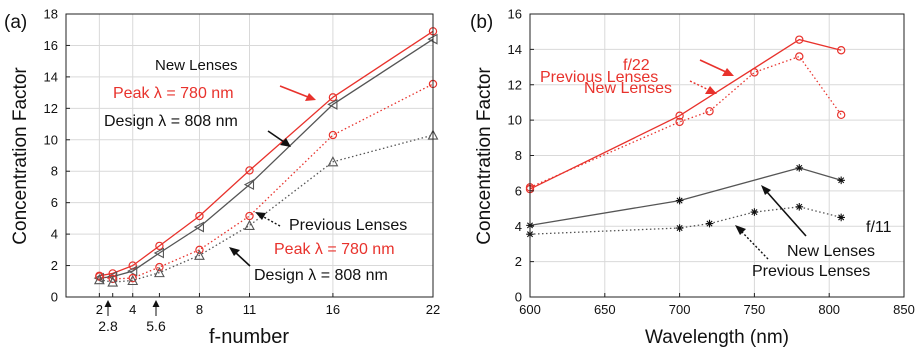 The width and height of the screenshot is (916, 352). Describe the element at coordinates (108, 317) in the screenshot. I see `extra-tick-2-8: 2.8` at that location.